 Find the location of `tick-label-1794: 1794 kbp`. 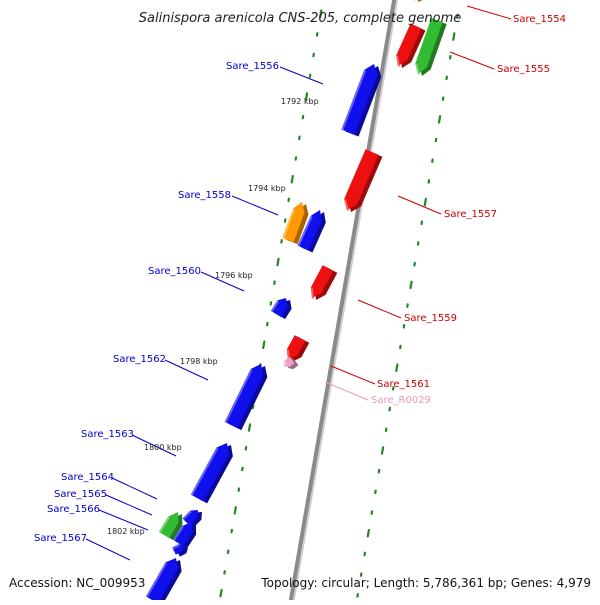

tick-label-1794: 1794 kbp is located at coordinates (267, 188).